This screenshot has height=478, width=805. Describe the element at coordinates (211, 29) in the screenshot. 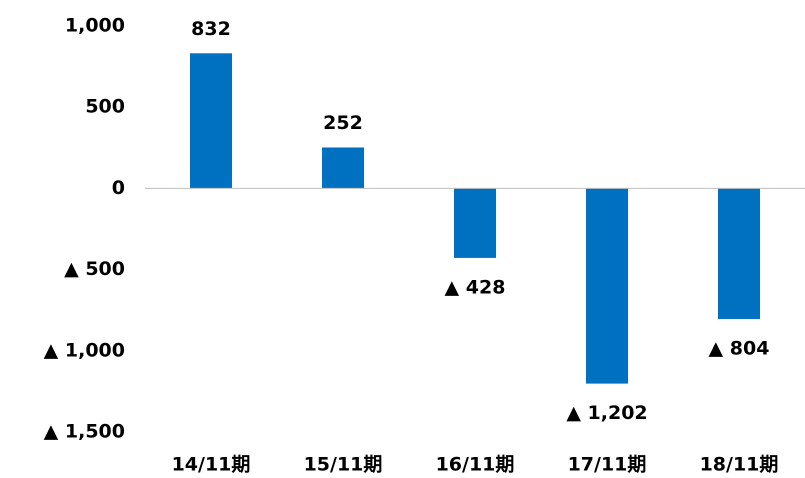

I see `data-label: 832` at that location.